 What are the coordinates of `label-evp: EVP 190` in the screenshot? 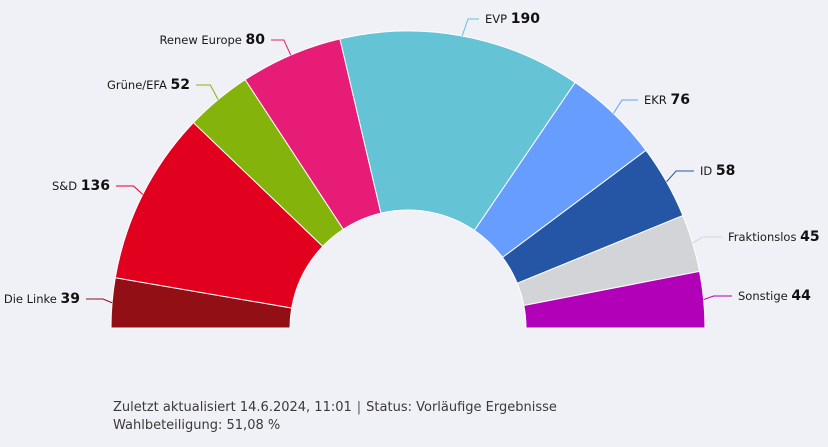 It's located at (512, 19).